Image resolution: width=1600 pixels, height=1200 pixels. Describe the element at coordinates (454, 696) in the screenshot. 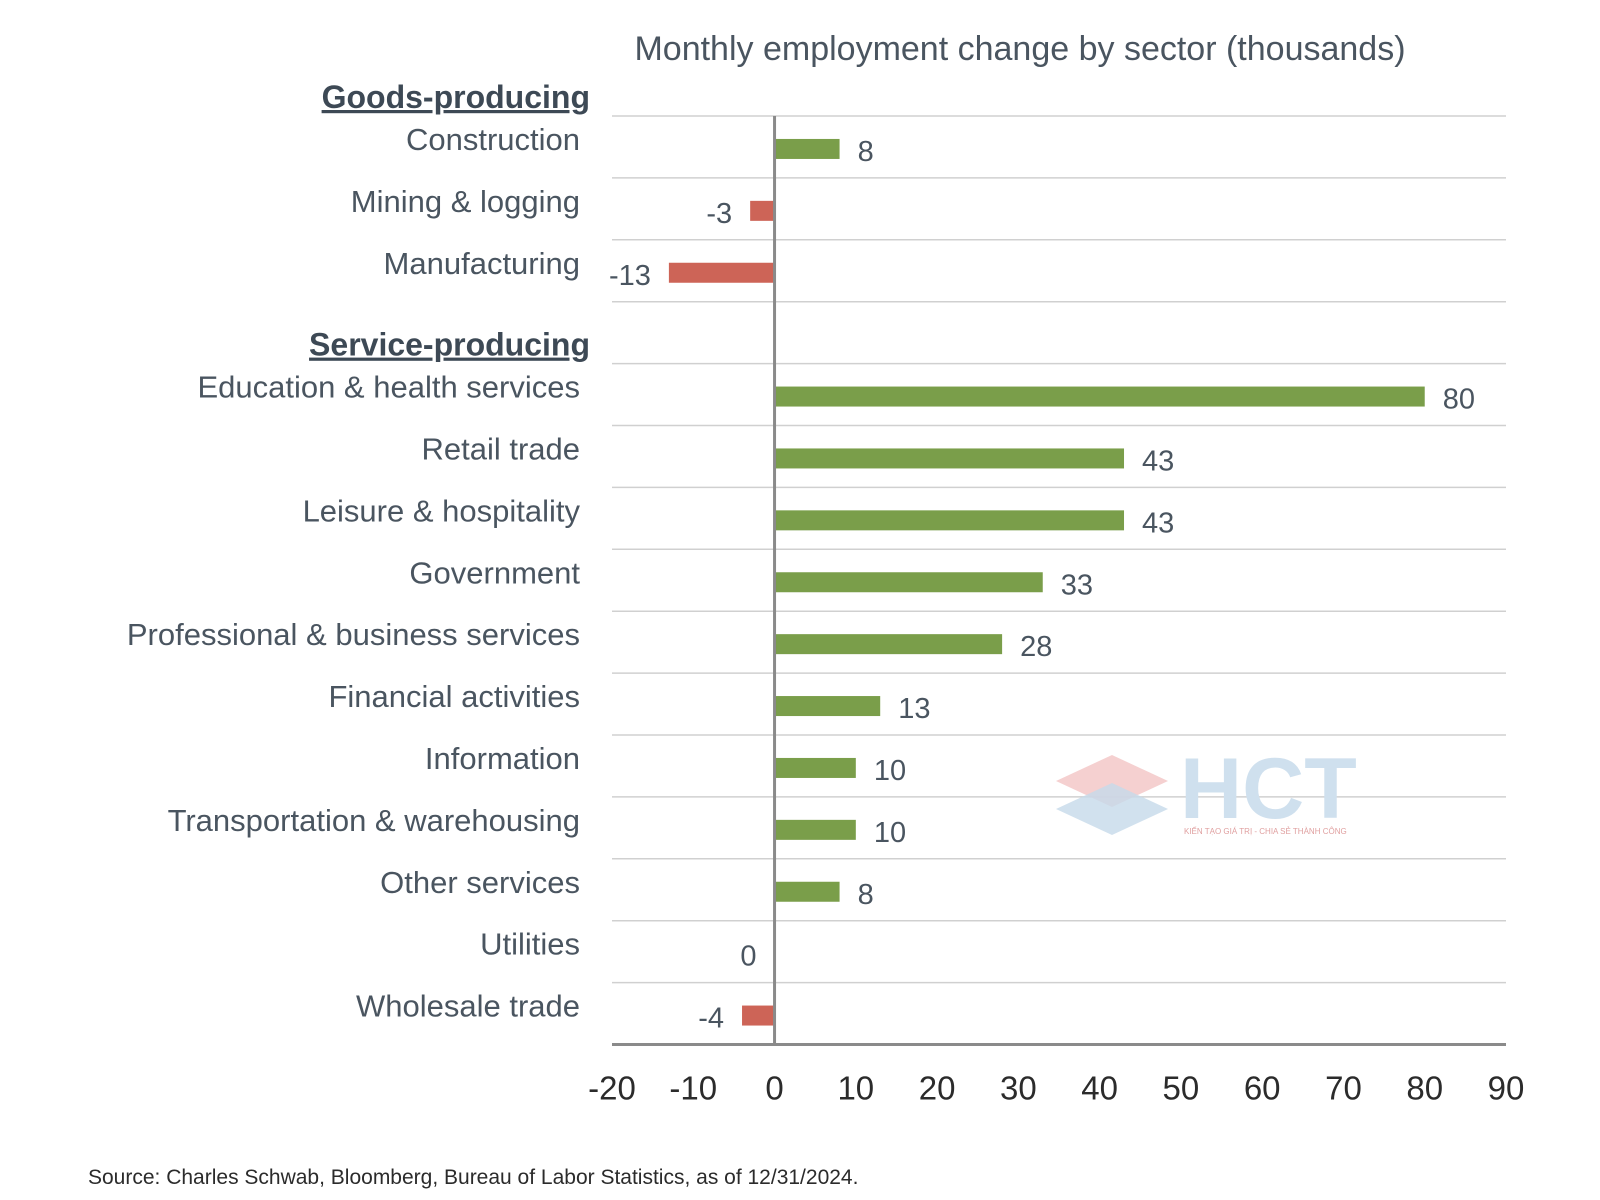

I see `category-label: Financial activities` at that location.